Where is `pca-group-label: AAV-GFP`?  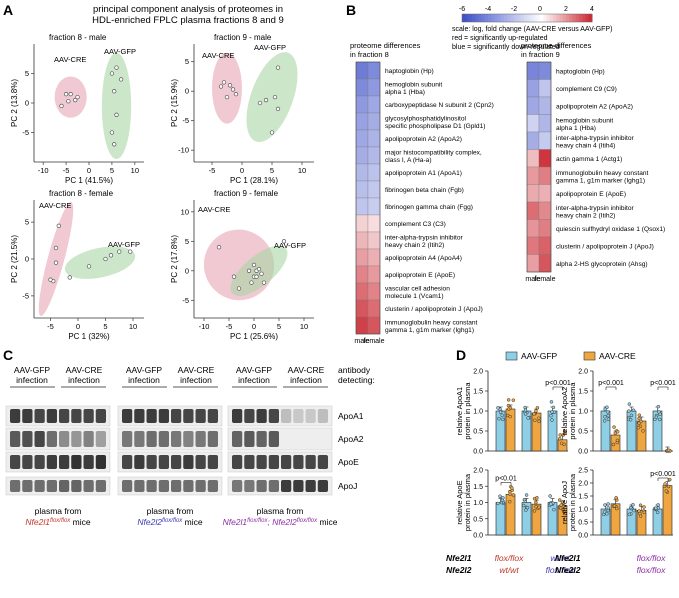
pca-group-label: AAV-GFP is located at coordinates (290, 245).